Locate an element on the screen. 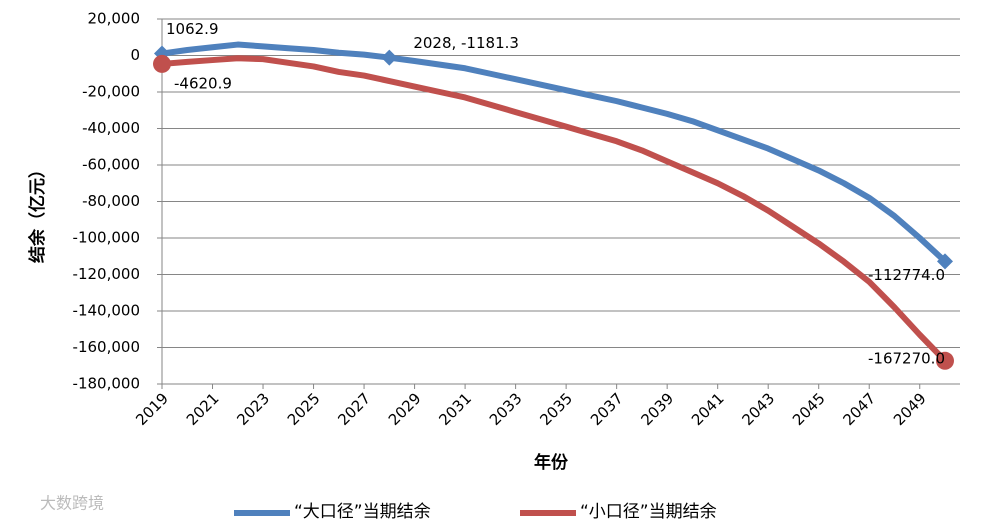 Image resolution: width=988 pixels, height=523 pixels. data-label: 2028, -1181.3 is located at coordinates (466, 43).